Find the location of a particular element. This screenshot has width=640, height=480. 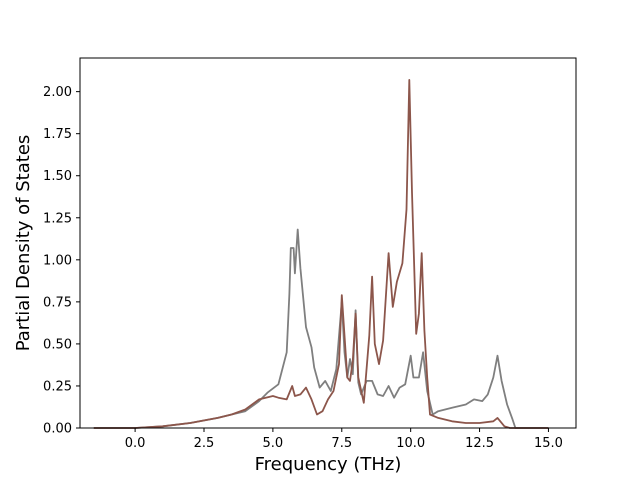

y-tick-label: 0.50 is located at coordinates (57, 344).